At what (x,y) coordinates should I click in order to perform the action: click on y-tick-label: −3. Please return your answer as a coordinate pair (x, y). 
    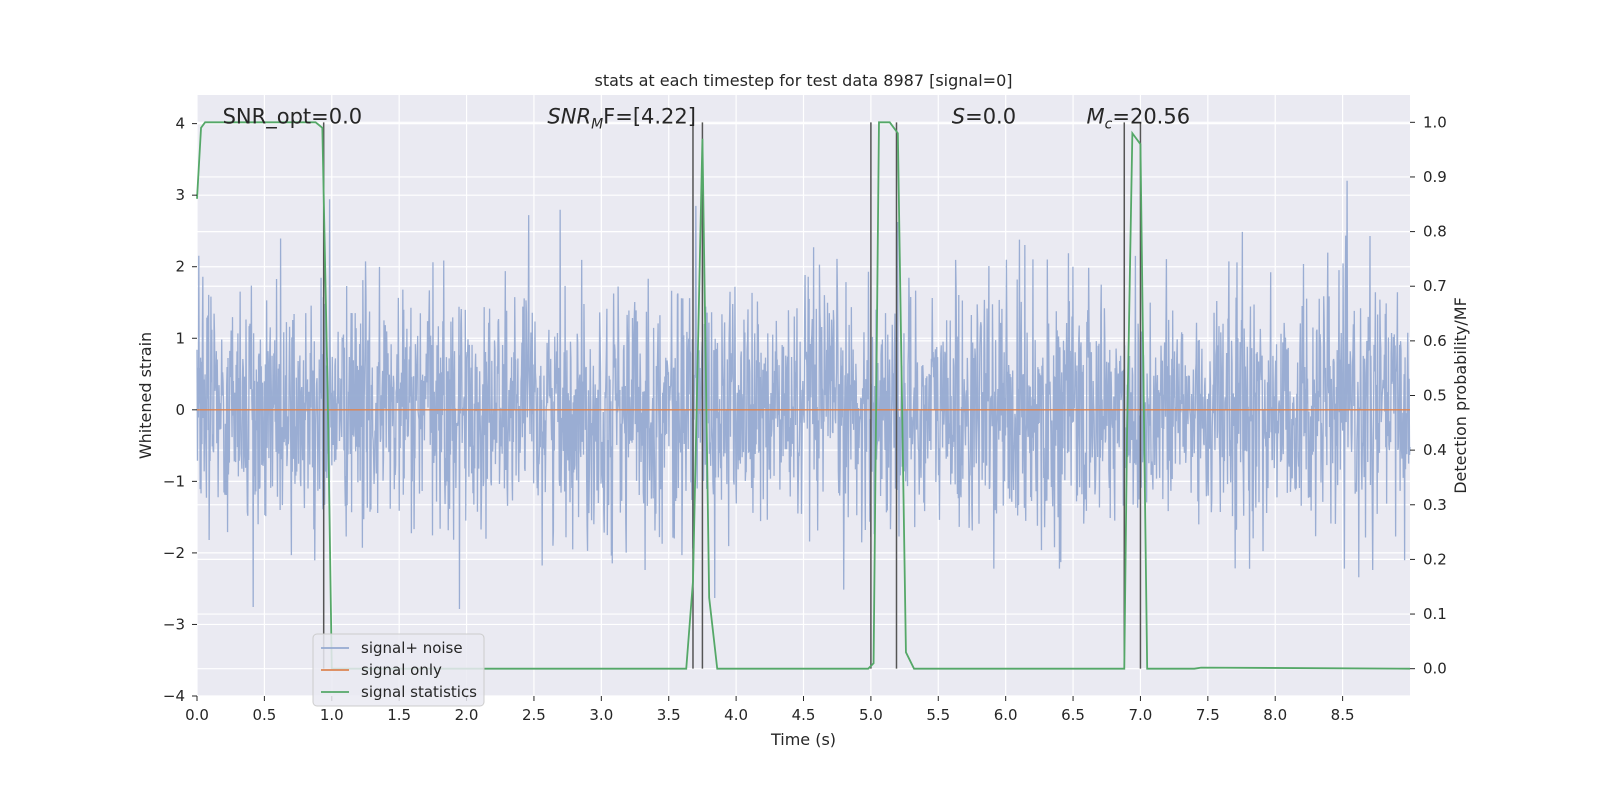
    Looking at the image, I should click on (174, 624).